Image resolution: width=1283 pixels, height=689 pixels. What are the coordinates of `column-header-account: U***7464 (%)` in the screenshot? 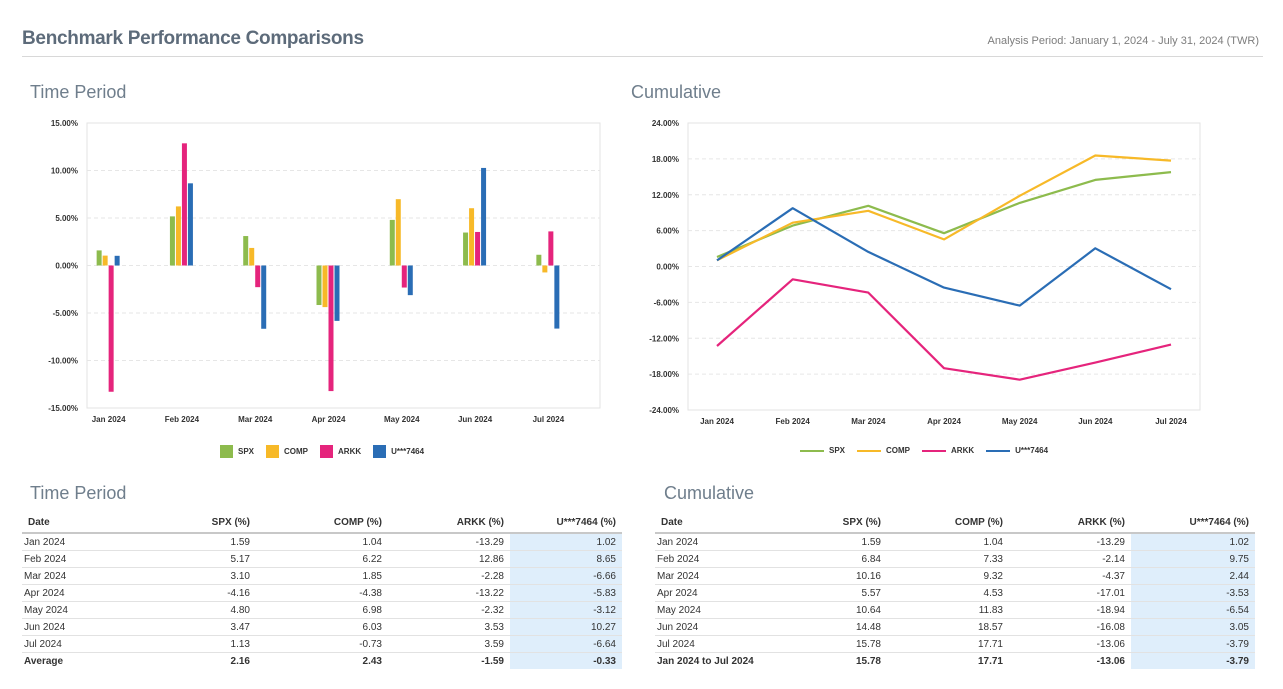 It's located at (566, 523).